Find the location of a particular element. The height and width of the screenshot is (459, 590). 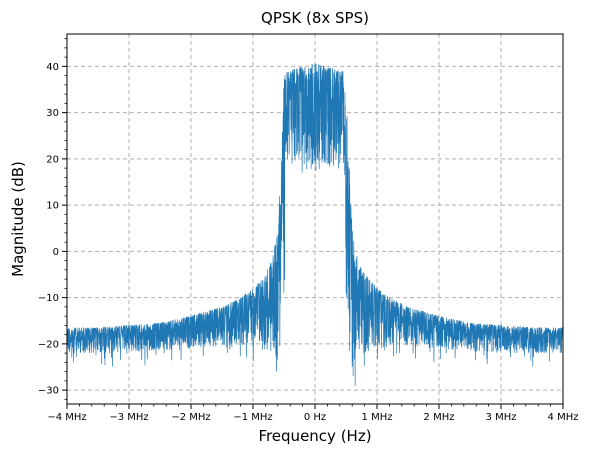

y-tick-label-0: −30 is located at coordinates (48, 391).